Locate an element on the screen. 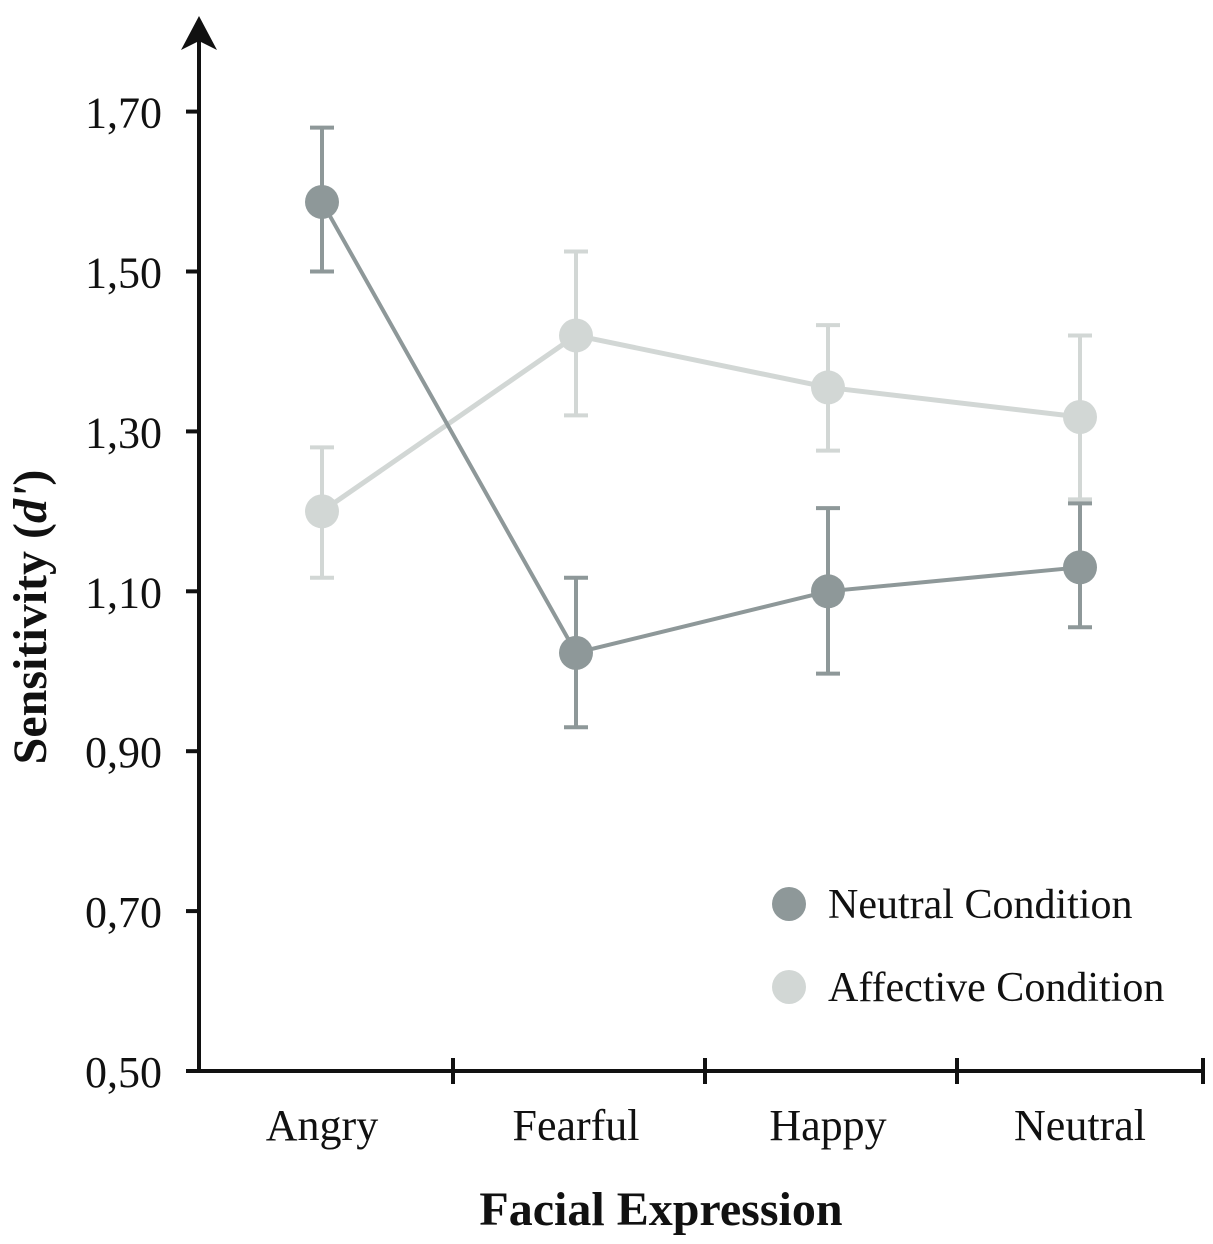 The width and height of the screenshot is (1213, 1244). y-tick-label: 0,70 is located at coordinates (123, 912).